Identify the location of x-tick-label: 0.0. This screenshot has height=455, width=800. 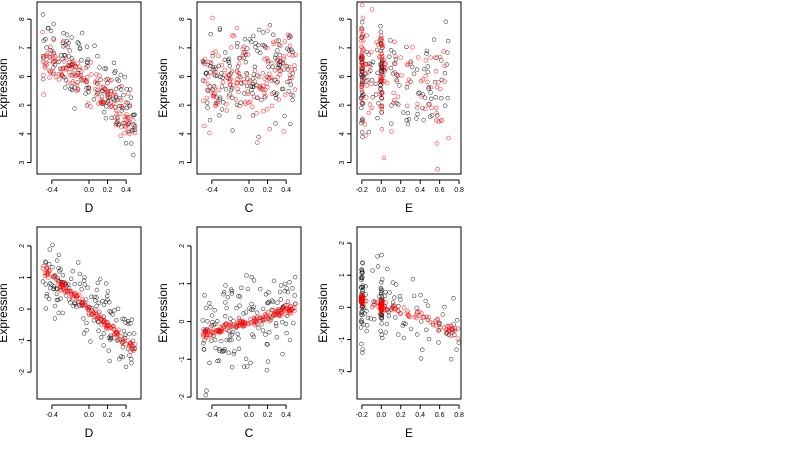
(249, 190).